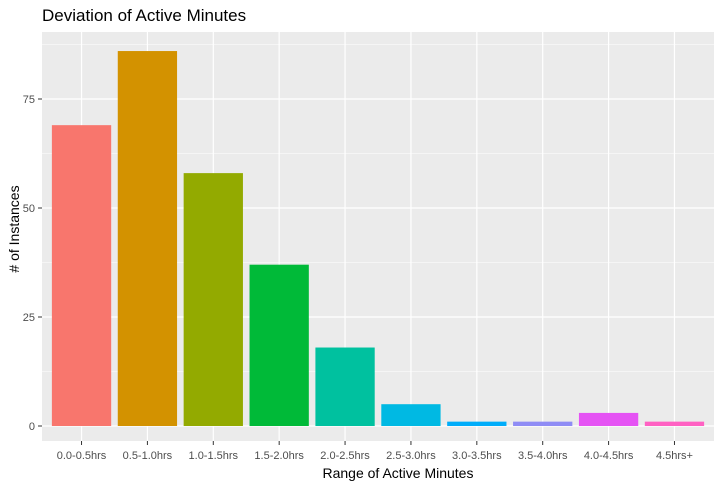 The width and height of the screenshot is (720, 487). I want to click on y-tick-label: 50, so click(29, 209).